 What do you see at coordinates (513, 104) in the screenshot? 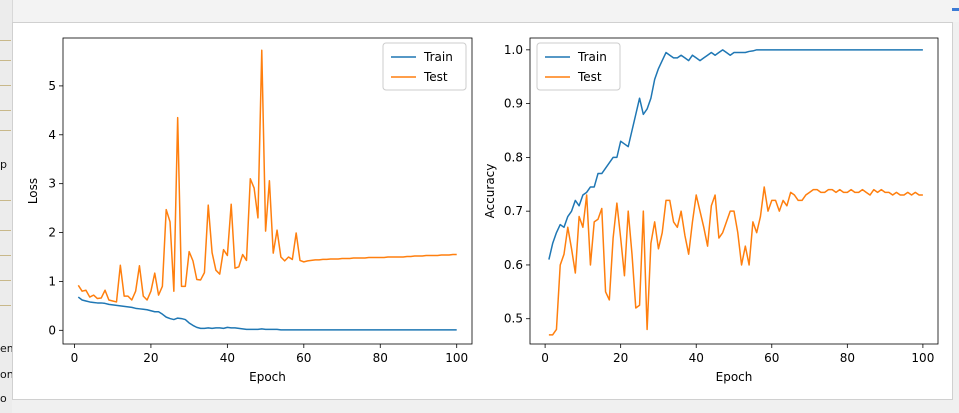
I see `y-tick-label: 0.9` at bounding box center [513, 104].